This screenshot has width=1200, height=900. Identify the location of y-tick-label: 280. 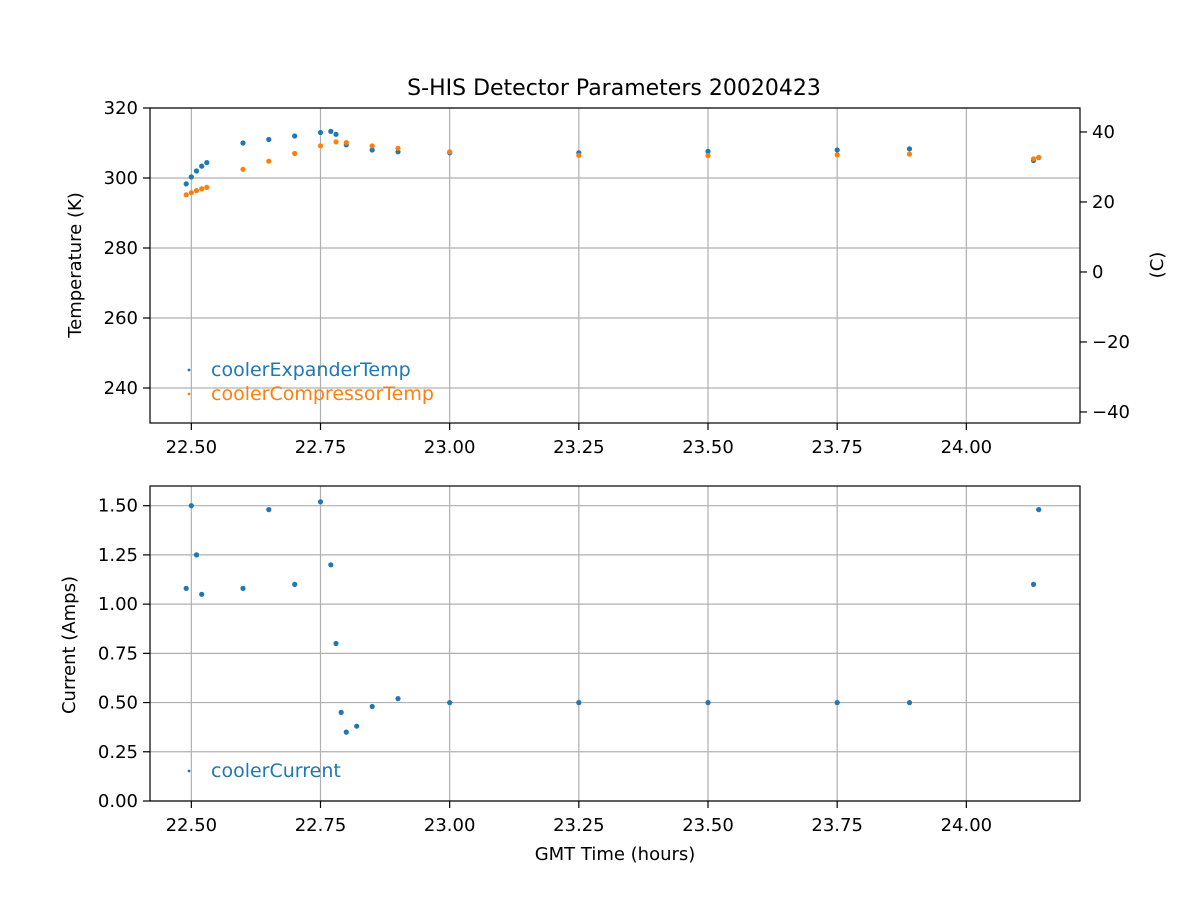
(121, 248).